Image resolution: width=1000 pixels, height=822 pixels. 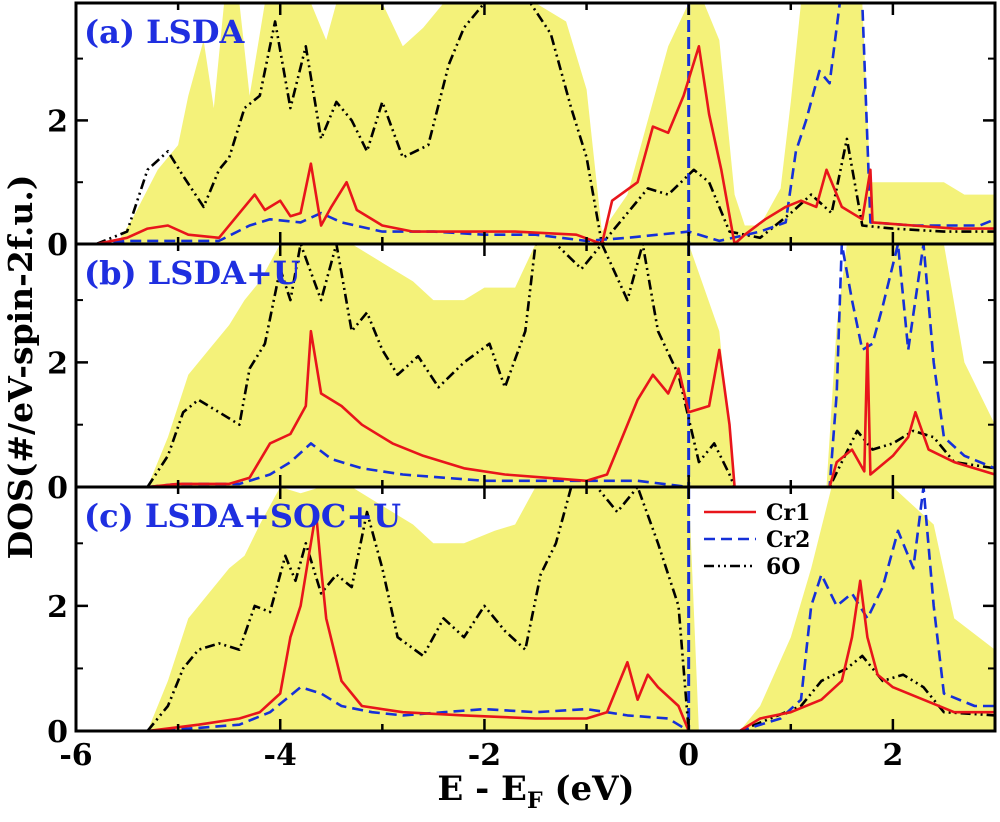 I want to click on x-axis-label: E - EF (eV), so click(x=535, y=791).